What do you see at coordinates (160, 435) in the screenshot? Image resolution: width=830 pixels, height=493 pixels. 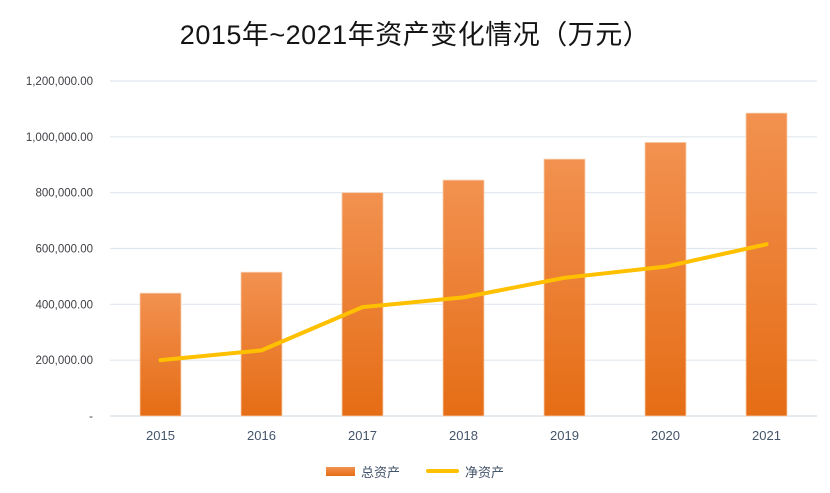 I see `x-tick-label: 2015` at bounding box center [160, 435].